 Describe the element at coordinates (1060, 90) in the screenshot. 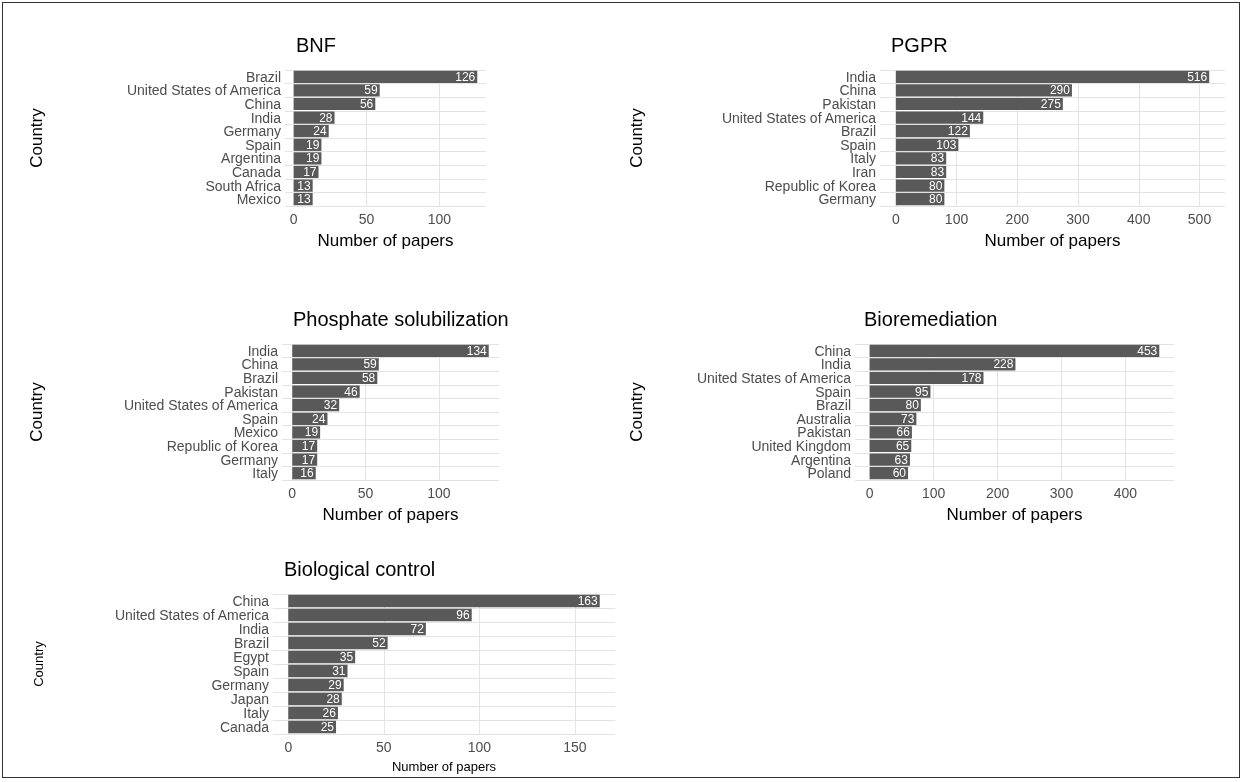

I see `data-label: 290` at that location.